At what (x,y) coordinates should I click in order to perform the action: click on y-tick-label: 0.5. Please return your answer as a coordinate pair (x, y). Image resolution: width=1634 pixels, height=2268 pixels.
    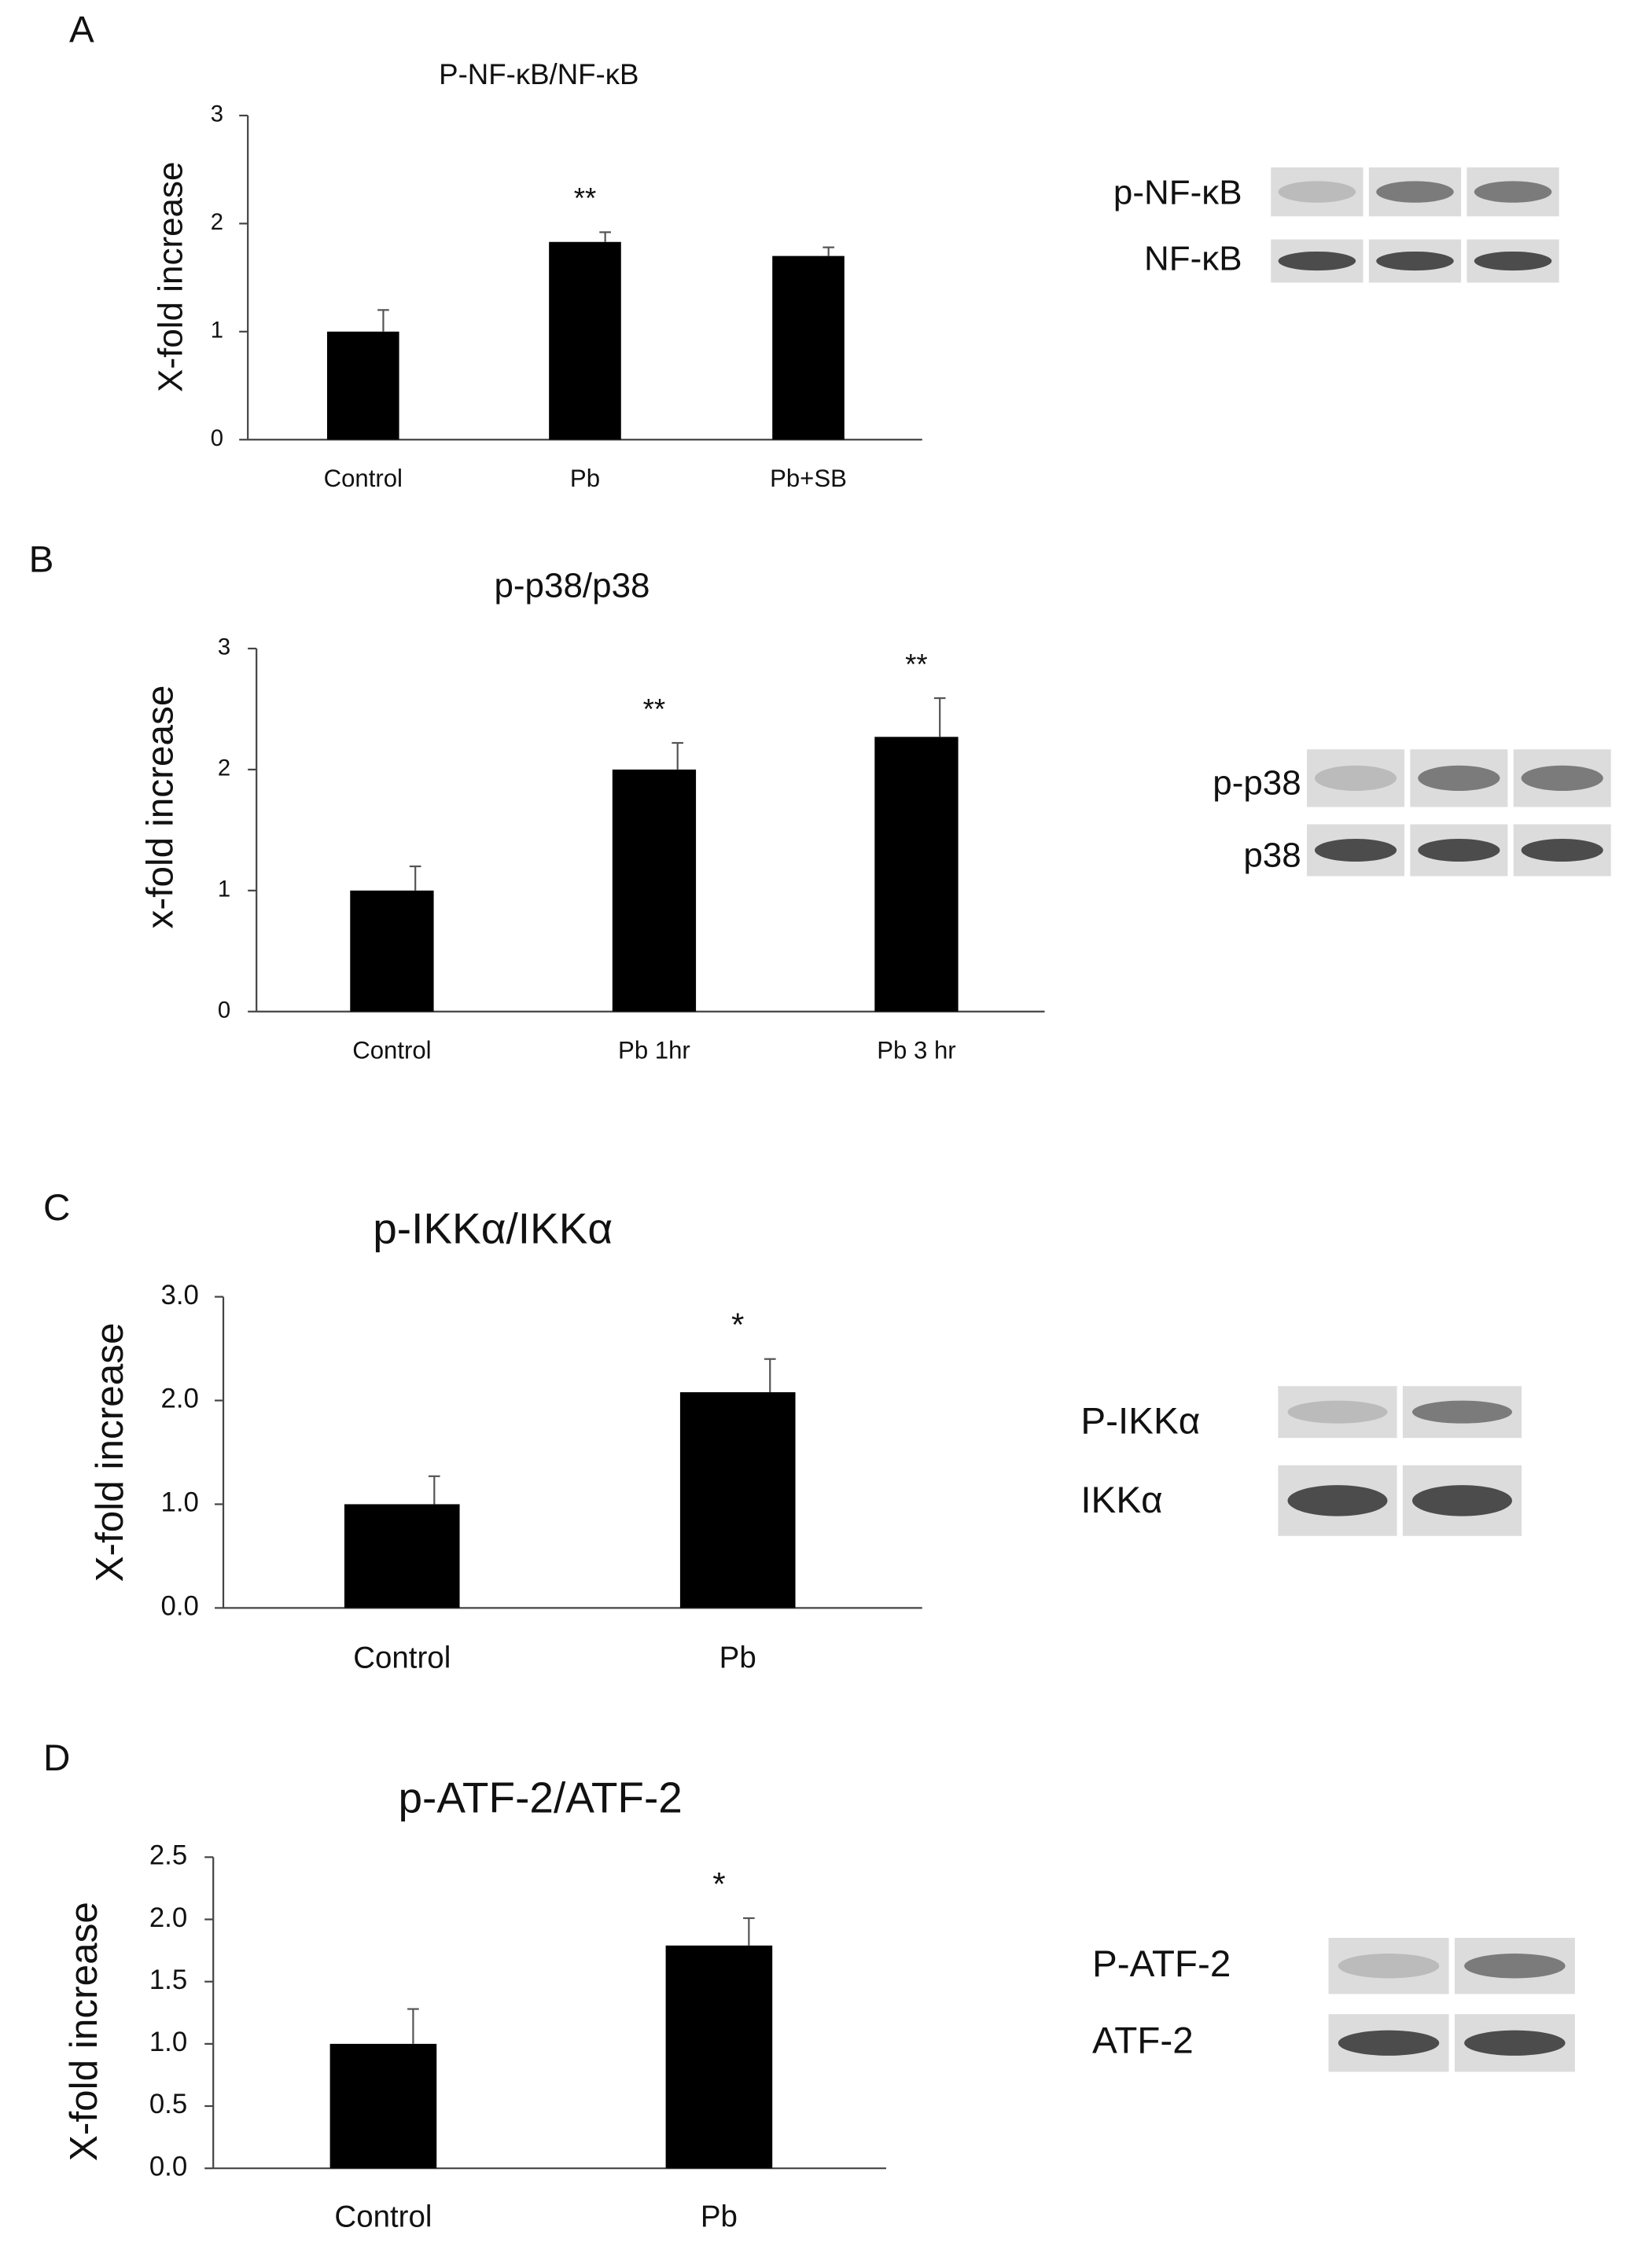
    Looking at the image, I should click on (168, 2104).